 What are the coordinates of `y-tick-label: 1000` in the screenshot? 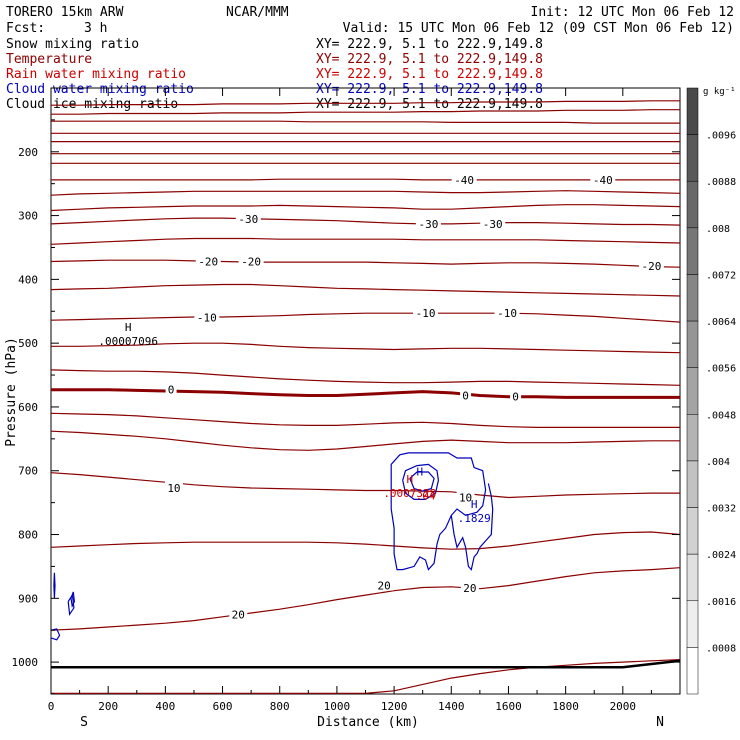 It's located at (25, 662).